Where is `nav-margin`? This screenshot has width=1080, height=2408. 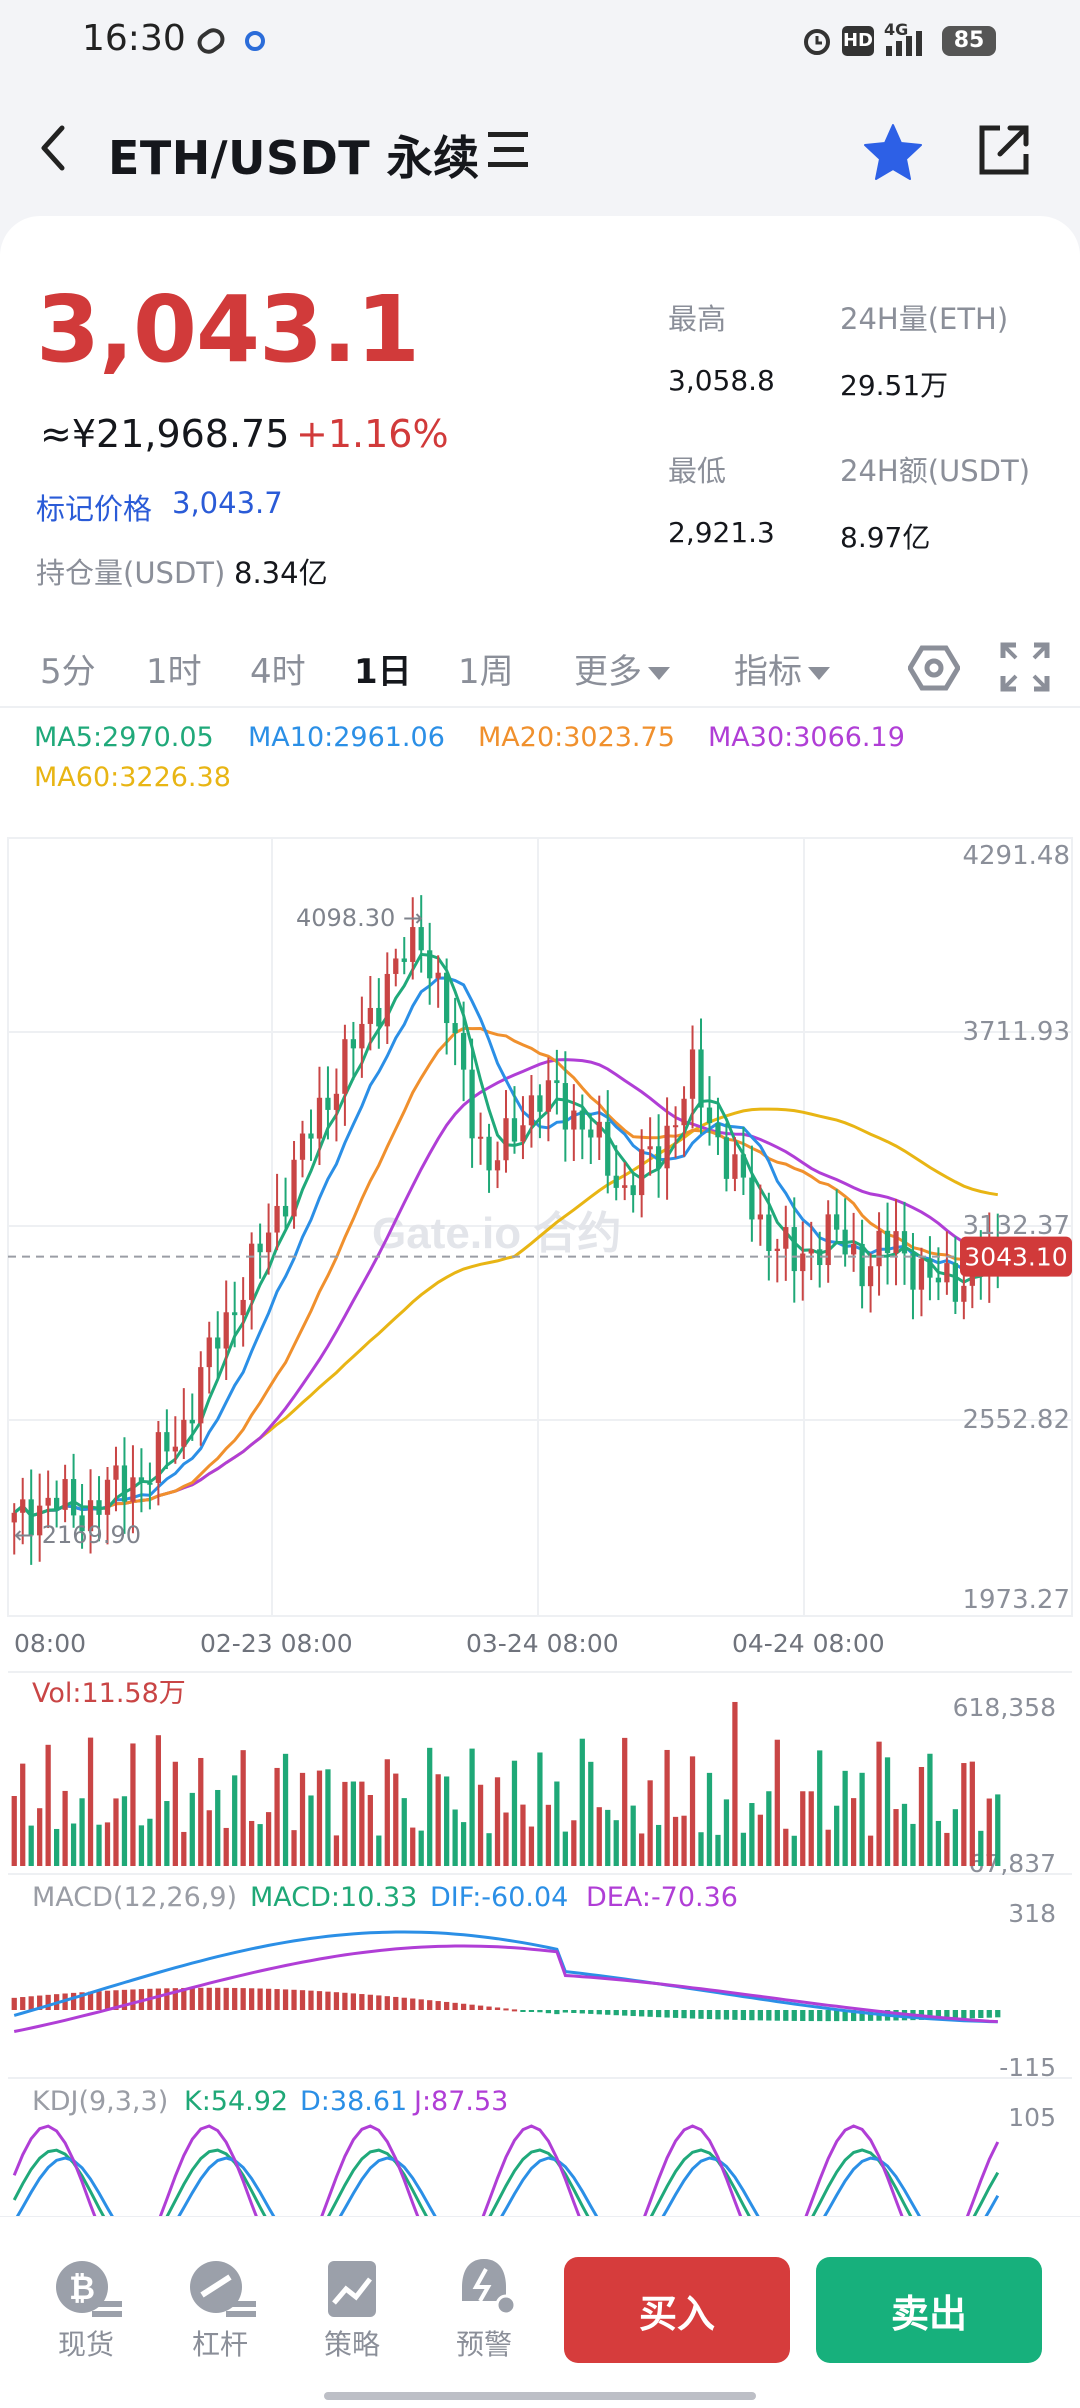
nav-margin is located at coordinates (220, 2291).